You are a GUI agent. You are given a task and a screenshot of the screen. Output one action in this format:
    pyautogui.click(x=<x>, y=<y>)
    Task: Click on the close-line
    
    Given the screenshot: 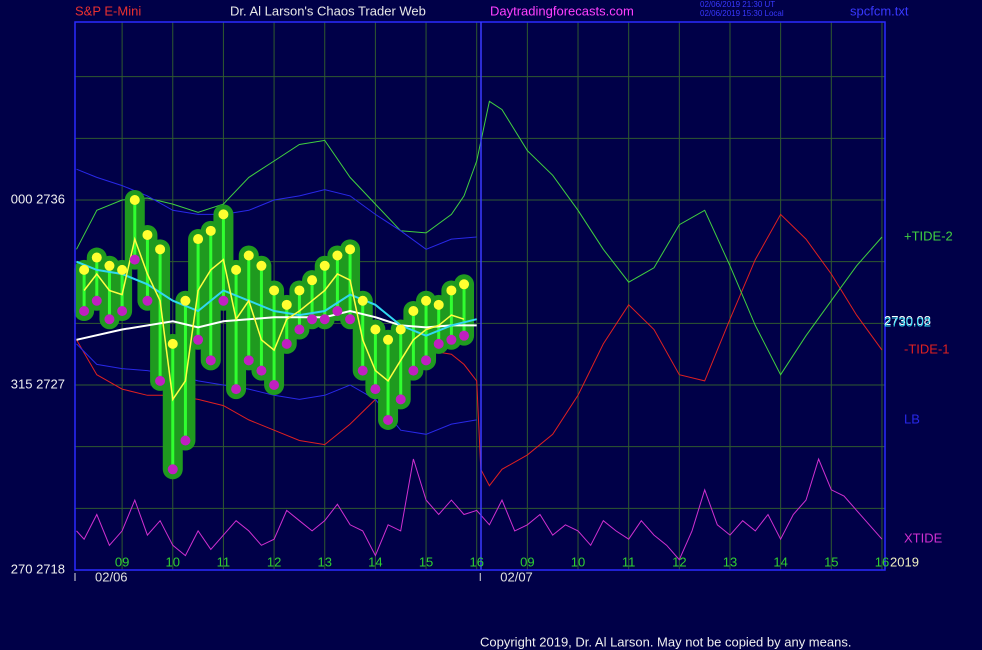 What is the action you would take?
    pyautogui.click(x=274, y=319)
    